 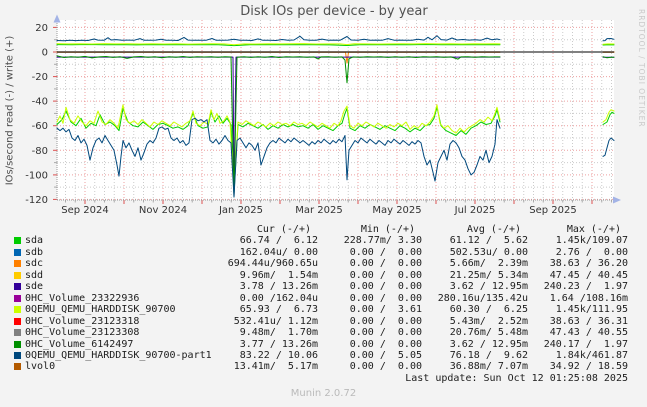 What do you see at coordinates (588, 367) in the screenshot?
I see `legend-max-value: 34.92 / 18.59` at bounding box center [588, 367].